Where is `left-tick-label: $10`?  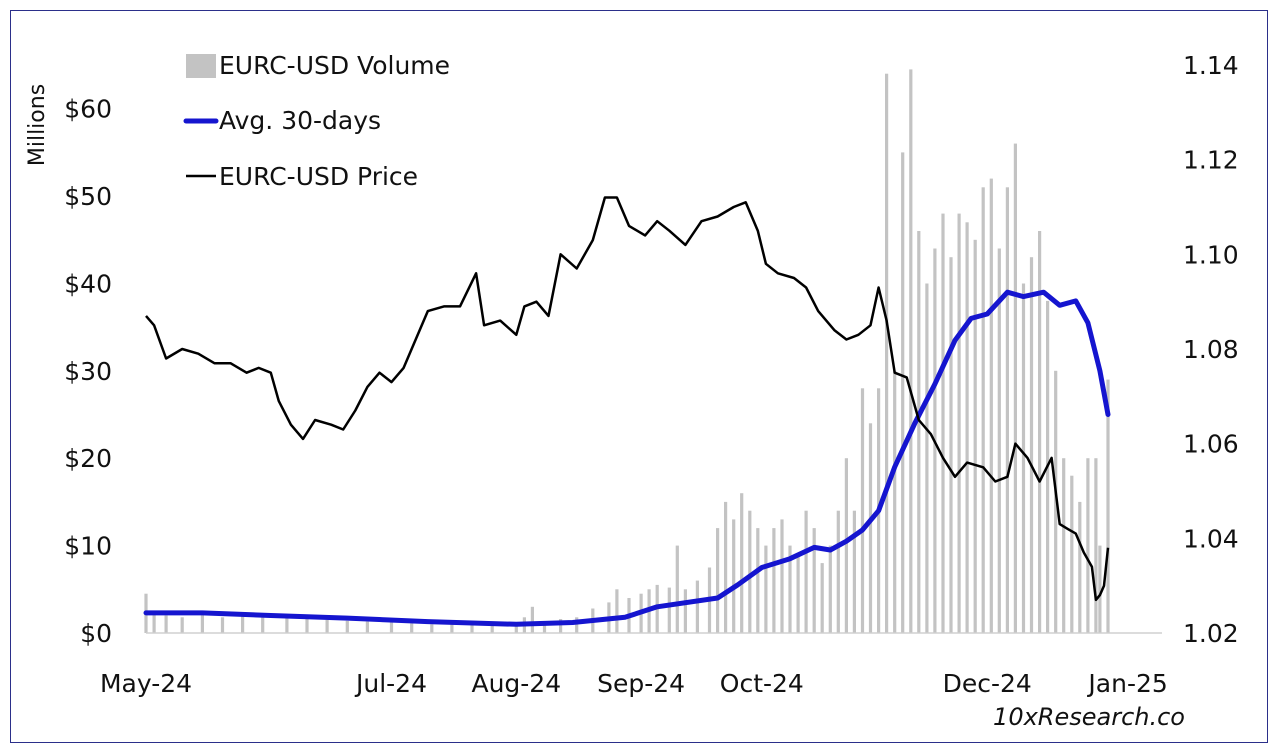 left-tick-label: $10 is located at coordinates (88, 546).